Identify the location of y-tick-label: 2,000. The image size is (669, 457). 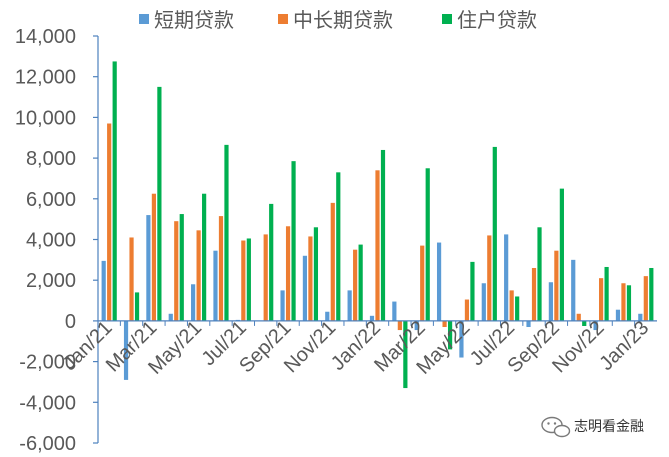
(51, 281).